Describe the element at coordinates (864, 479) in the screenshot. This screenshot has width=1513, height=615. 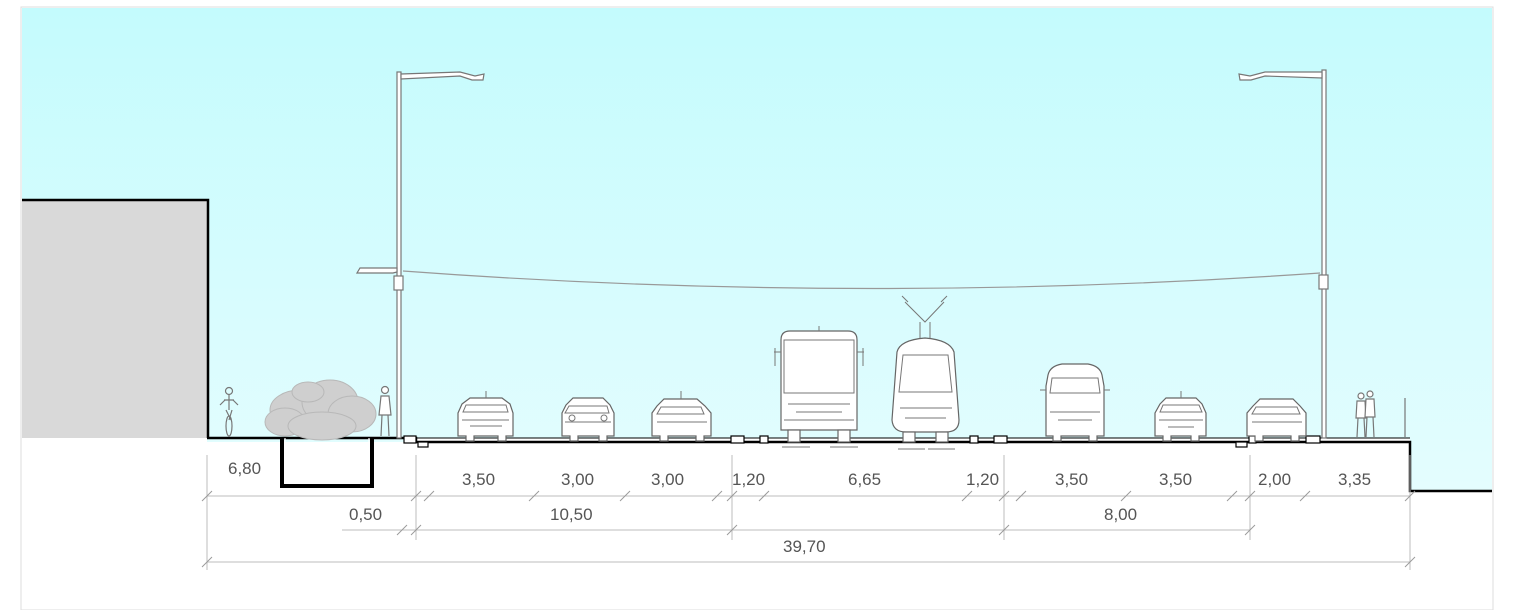
I see `dim-label: 6,65` at that location.